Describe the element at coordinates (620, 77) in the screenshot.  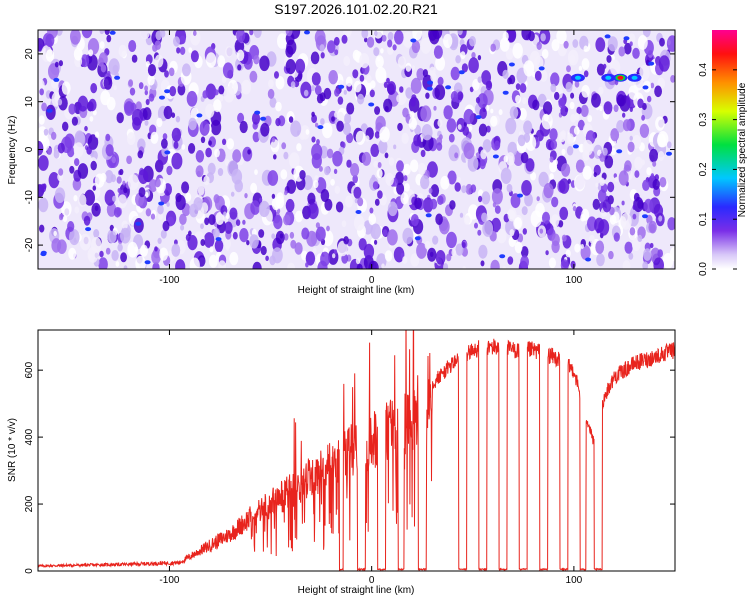
I see `heatmap-hotspot` at that location.